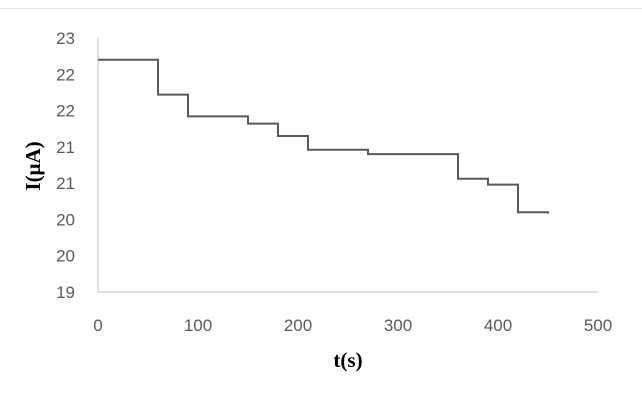 The width and height of the screenshot is (642, 403). I want to click on x-axis-title: t(s), so click(347, 360).